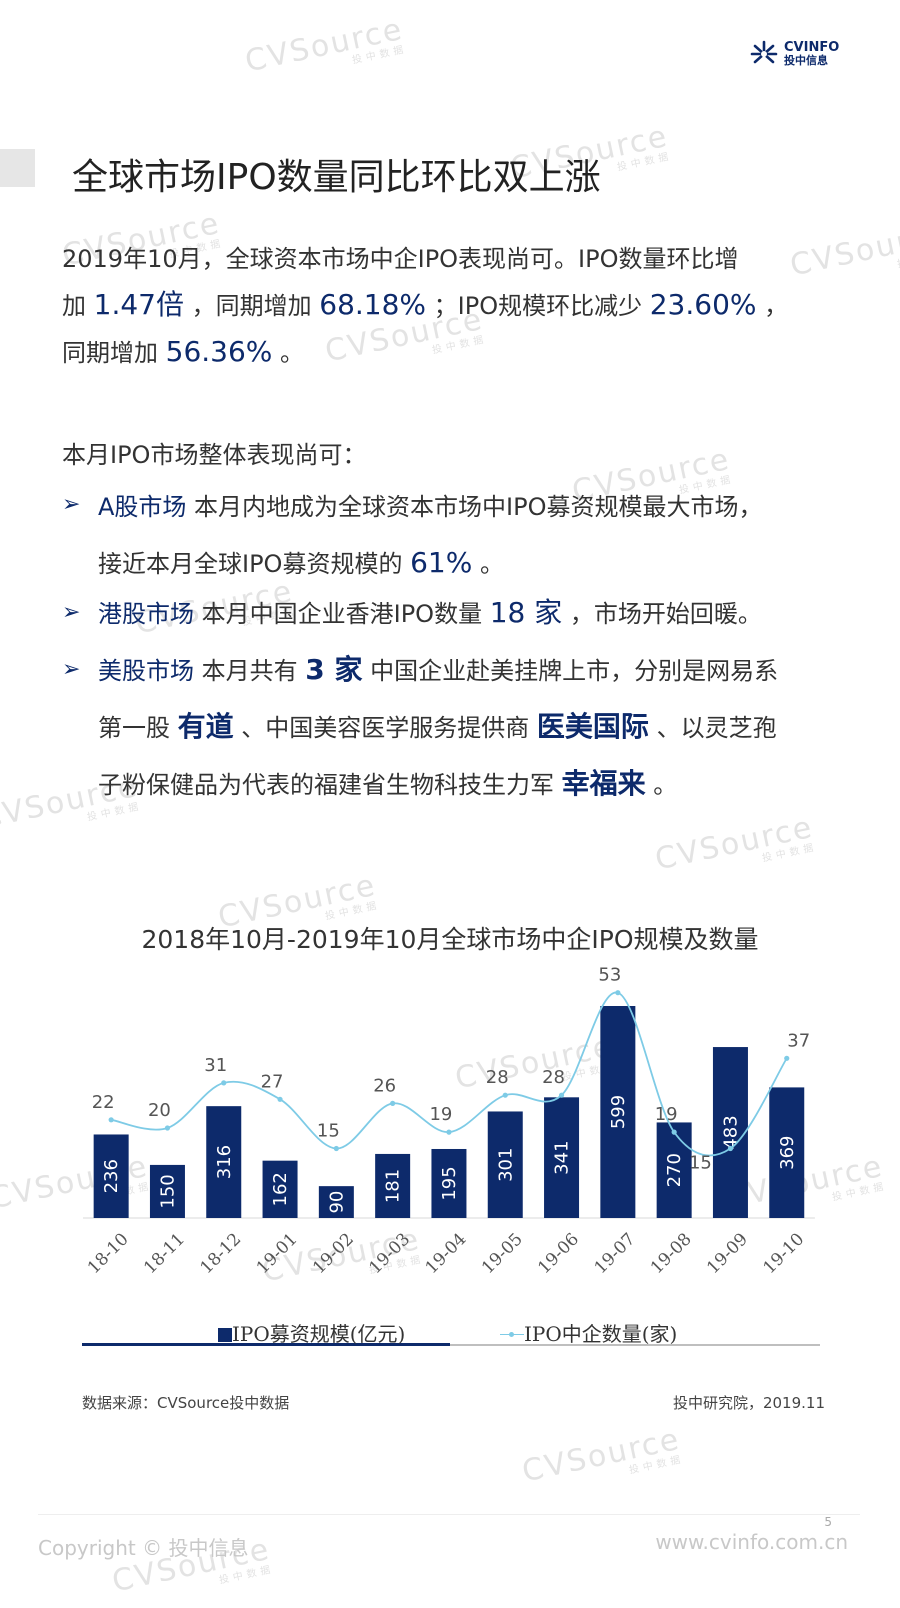 This screenshot has width=900, height=1608. I want to click on bar-value-label: 162, so click(280, 1189).